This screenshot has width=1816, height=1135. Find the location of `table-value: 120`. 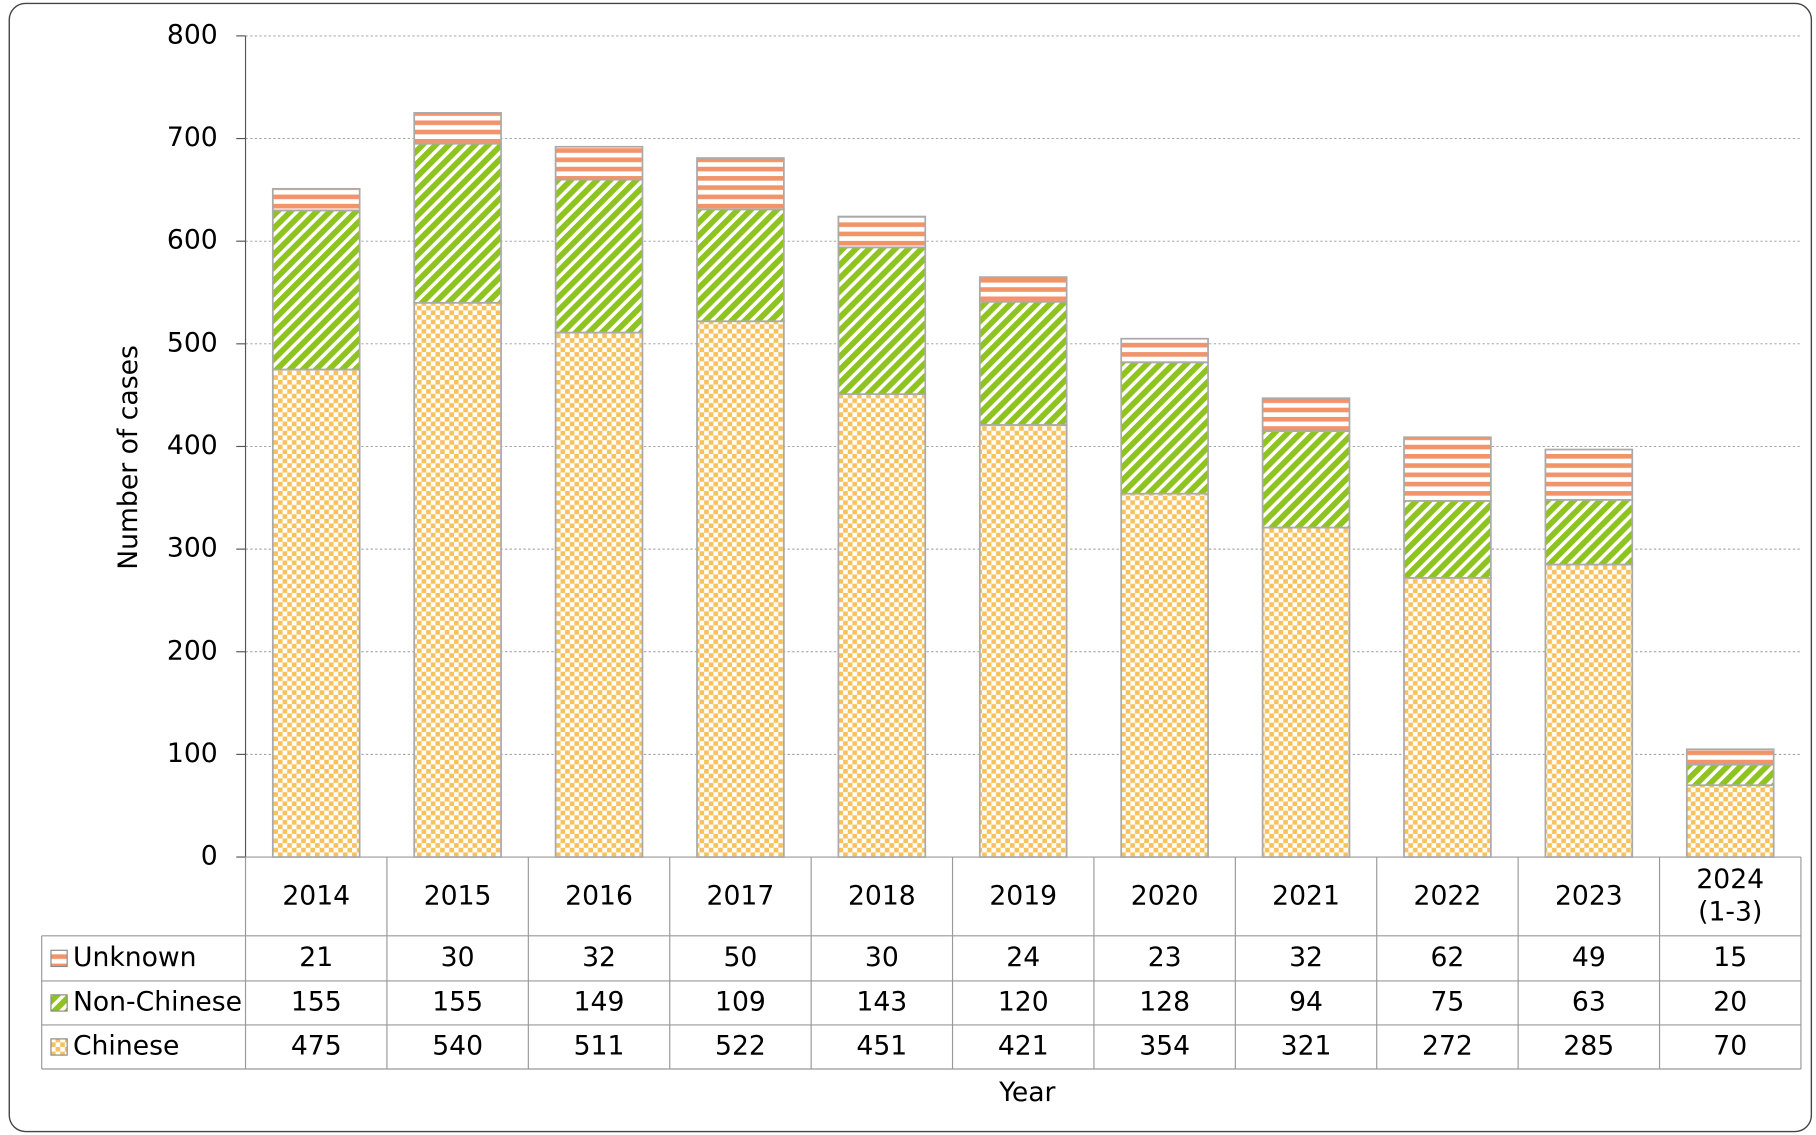

table-value: 120 is located at coordinates (1023, 1001).